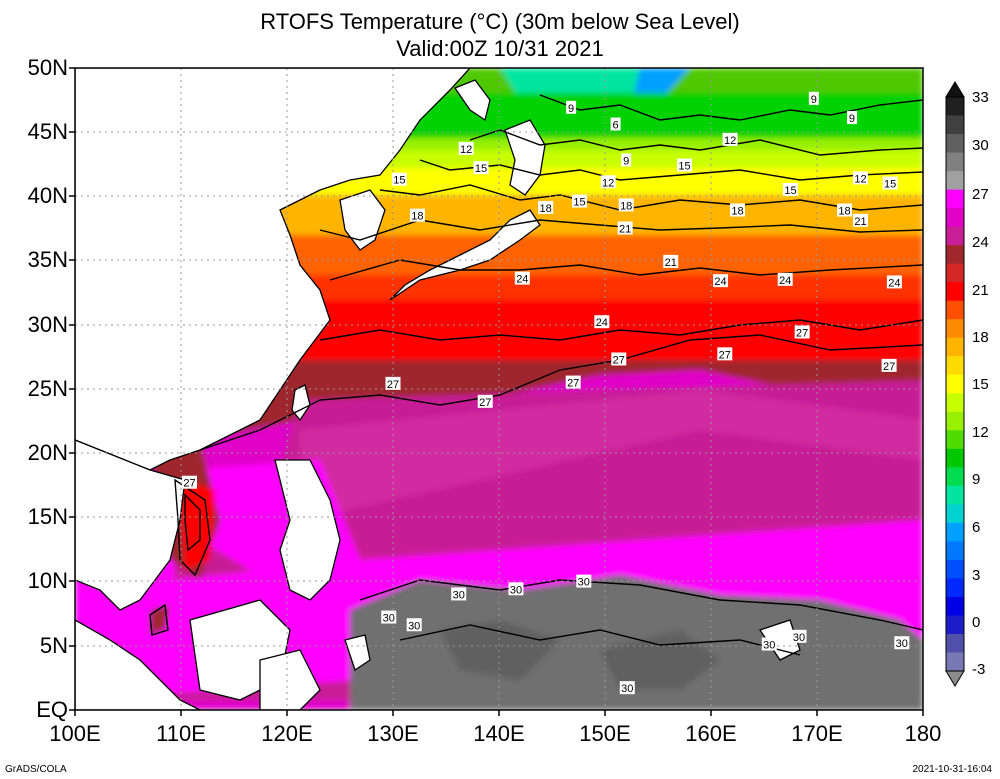  What do you see at coordinates (976, 479) in the screenshot?
I see `colorbar-label: 9` at bounding box center [976, 479].